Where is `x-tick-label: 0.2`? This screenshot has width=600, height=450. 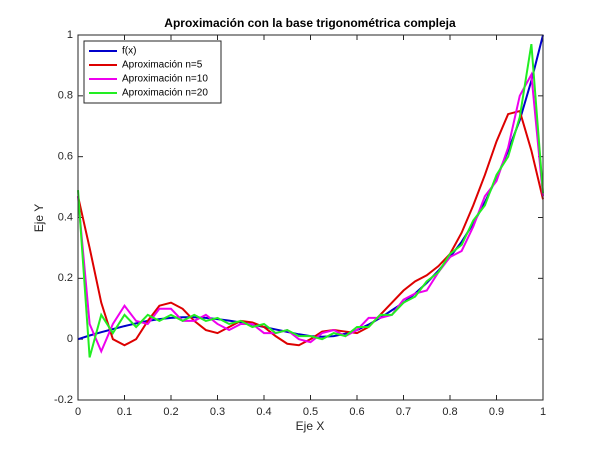
x-tick-label: 0.2 is located at coordinates (170, 412).